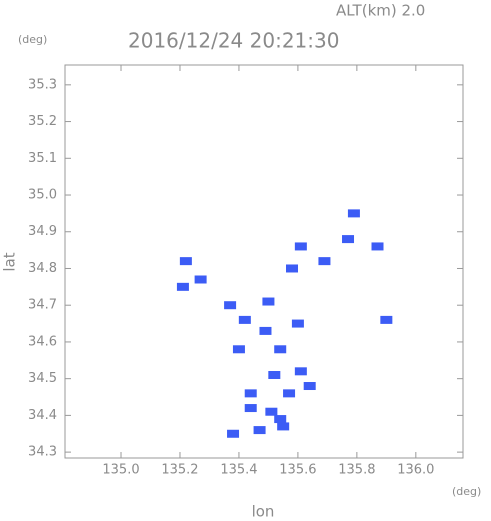 Image resolution: width=491 pixels, height=521 pixels. I want to click on y-tick-label: 34.7, so click(42, 305).